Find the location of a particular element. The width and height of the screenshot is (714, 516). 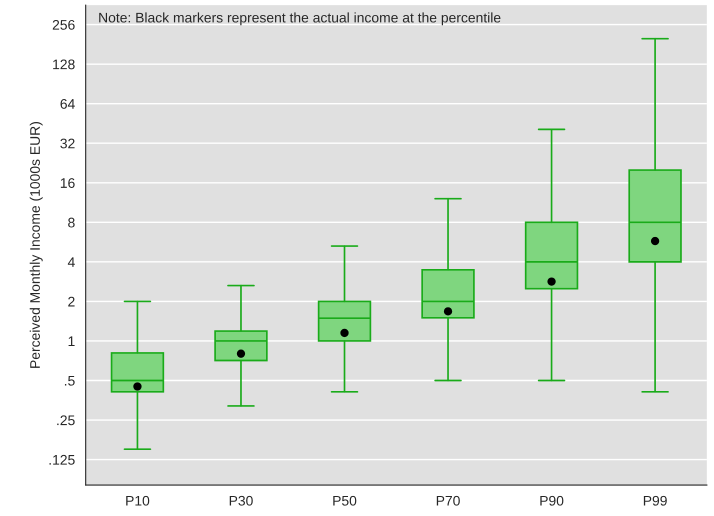

y-tick-label: 64 is located at coordinates (67, 104).